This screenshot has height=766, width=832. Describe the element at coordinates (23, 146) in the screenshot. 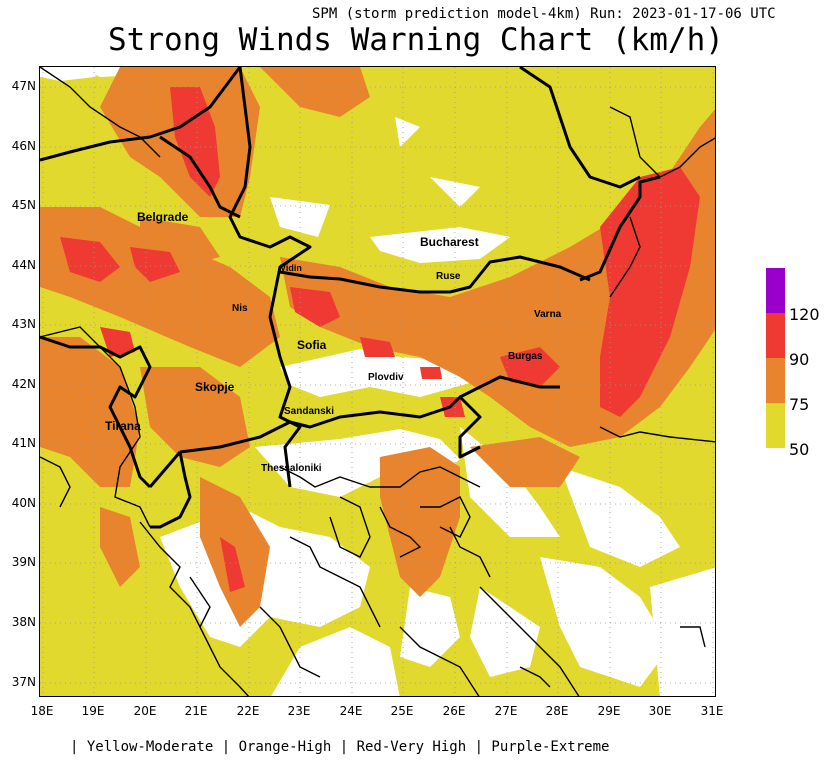

I see `lat-label: 46N` at that location.